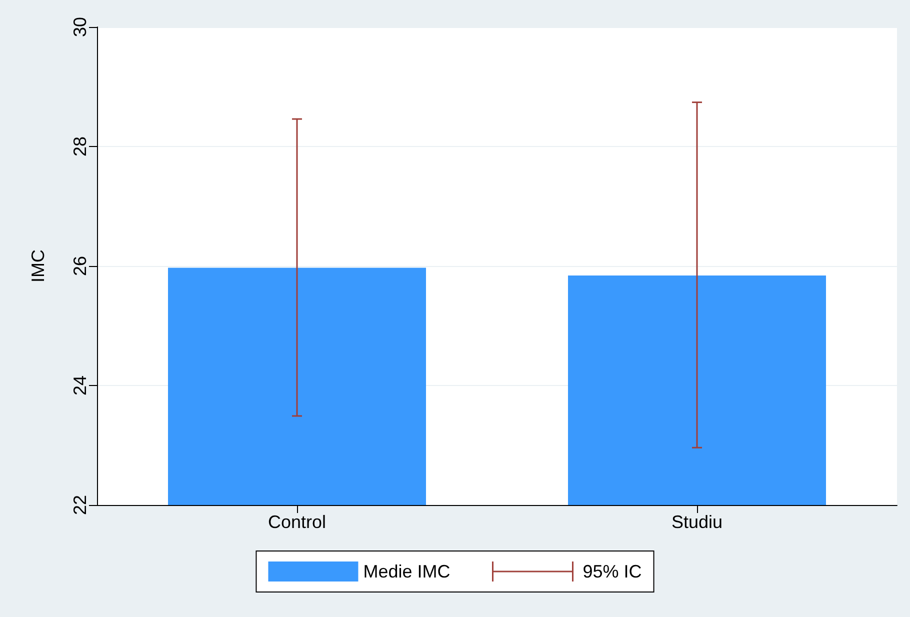  What do you see at coordinates (80, 27) in the screenshot?
I see `y-tick-label: 30` at bounding box center [80, 27].